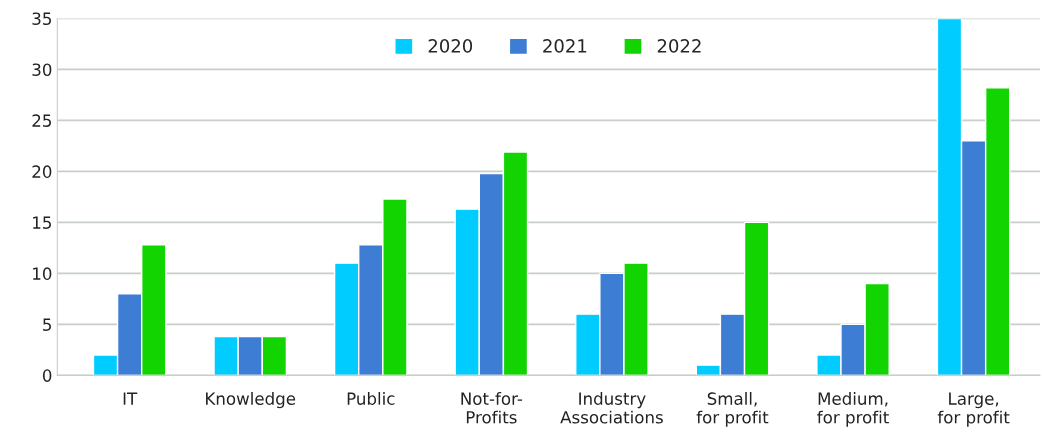 This screenshot has width=1042, height=439. Describe the element at coordinates (371, 398) in the screenshot. I see `x-tick-label: Public` at that location.